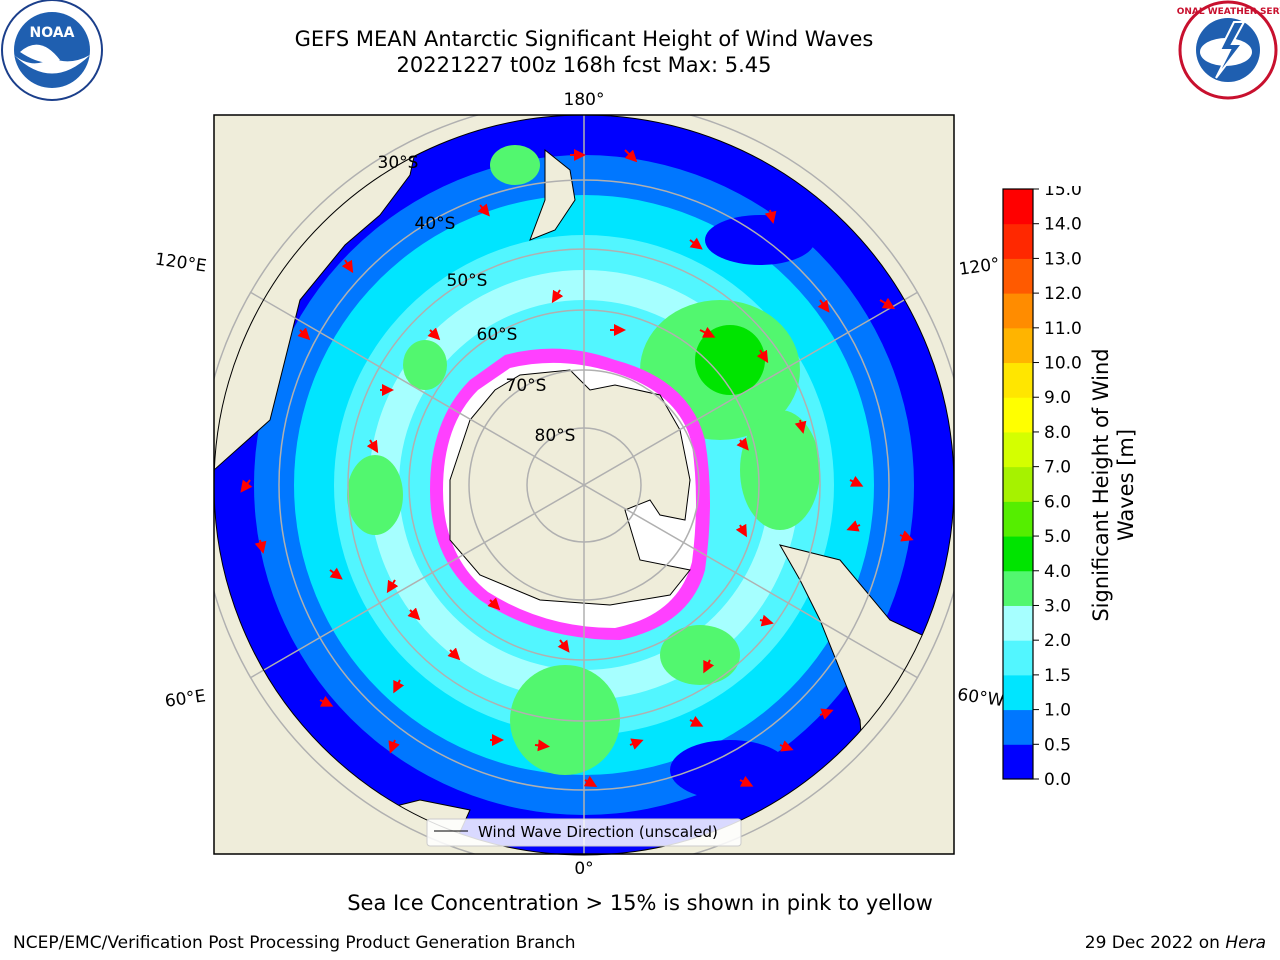 This screenshot has width=1280, height=960. Describe the element at coordinates (1057, 745) in the screenshot. I see `colorbar-tick-label: 0.5` at that location.